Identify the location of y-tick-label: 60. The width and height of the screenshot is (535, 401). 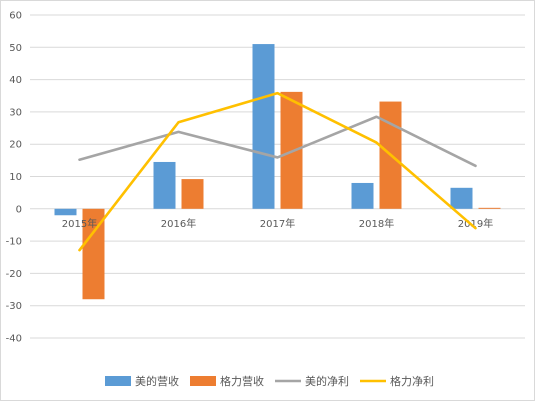
(15, 16).